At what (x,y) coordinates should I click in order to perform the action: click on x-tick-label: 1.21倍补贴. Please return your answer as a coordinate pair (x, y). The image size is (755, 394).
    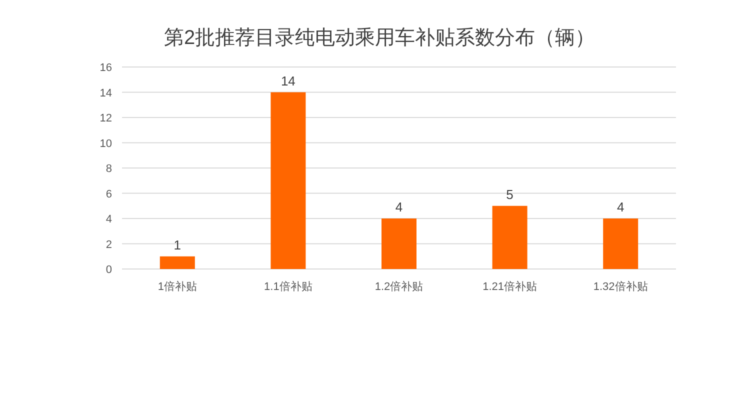
    Looking at the image, I should click on (510, 286).